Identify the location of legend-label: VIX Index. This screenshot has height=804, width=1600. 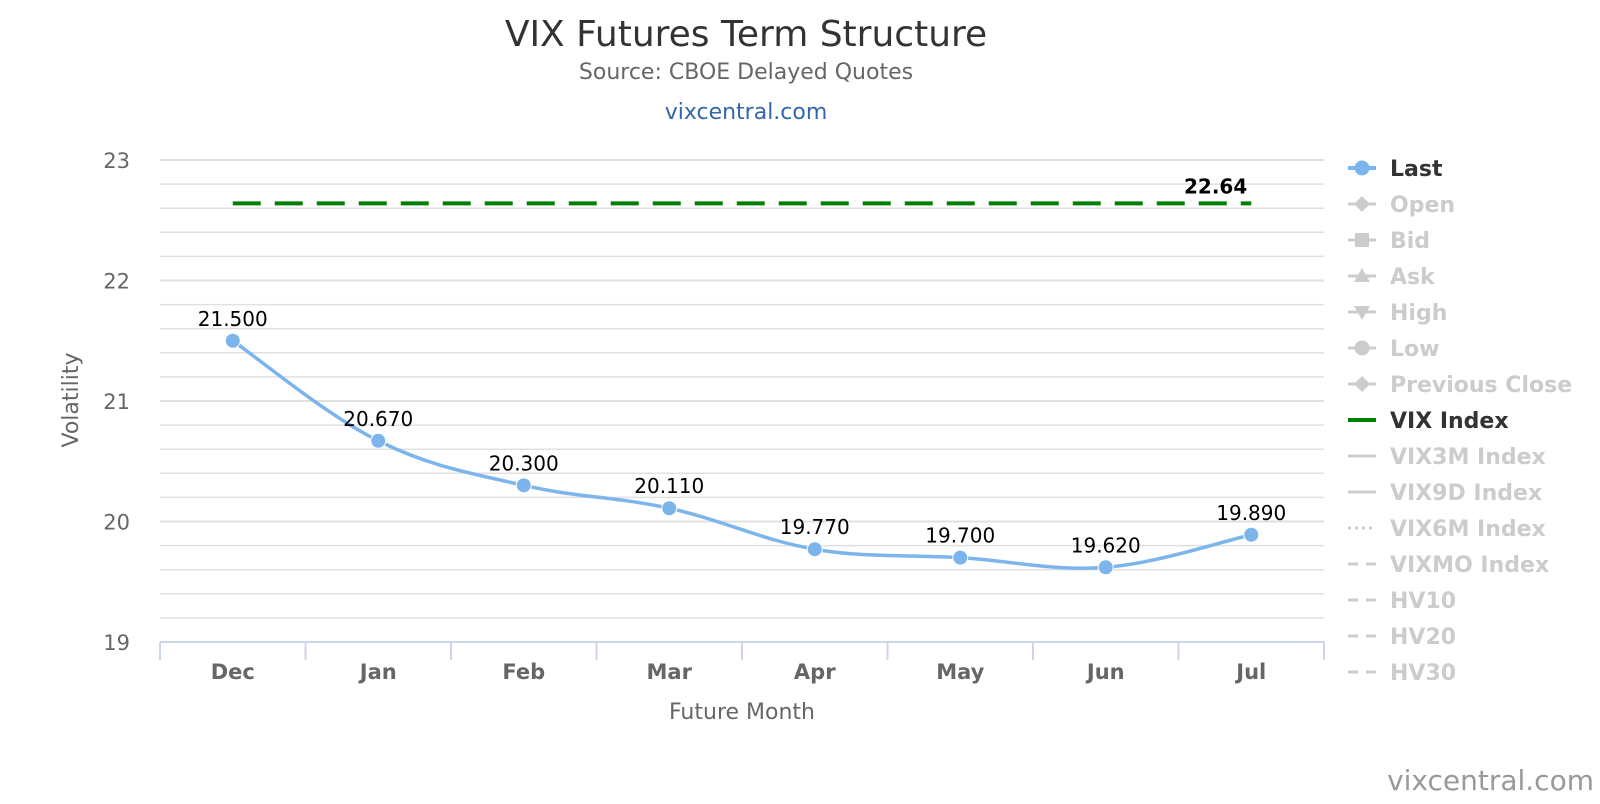
(1449, 421).